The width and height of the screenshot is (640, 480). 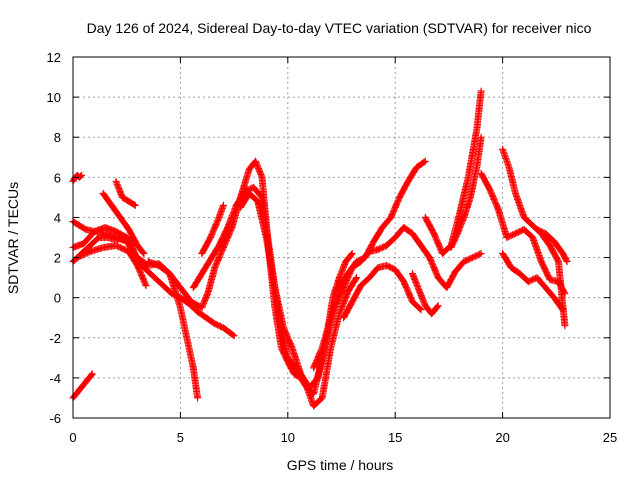 I want to click on series-arc-p, so click(x=453, y=172).